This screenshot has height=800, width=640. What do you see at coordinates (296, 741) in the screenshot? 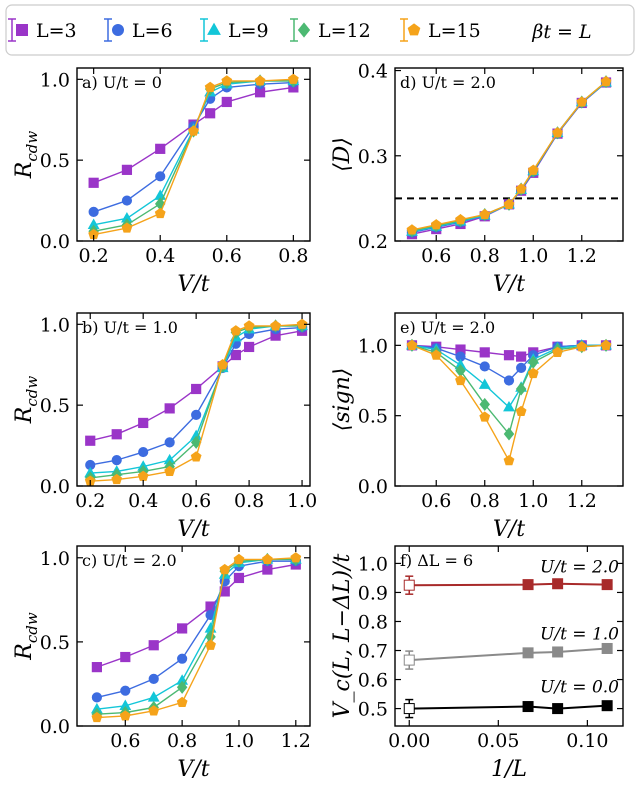
I see `x-tick-label: 1.2` at bounding box center [296, 741].